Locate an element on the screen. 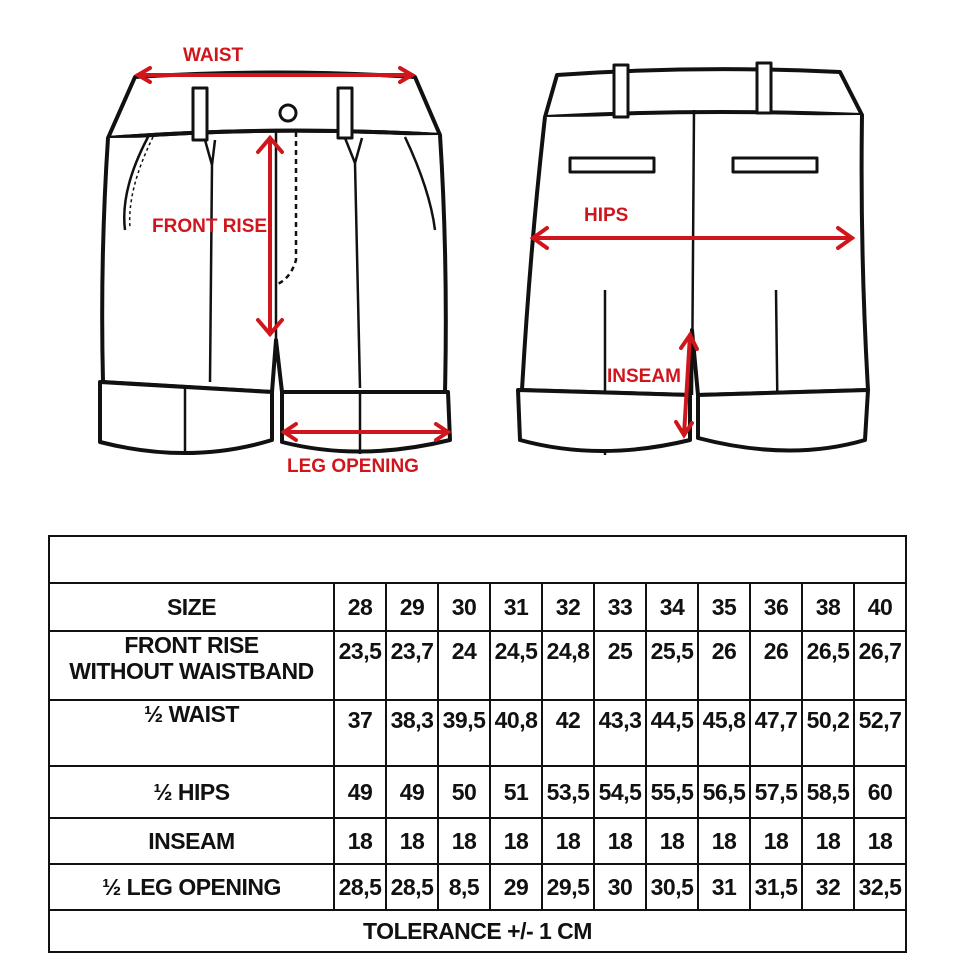  value-cell: 51 is located at coordinates (516, 792).